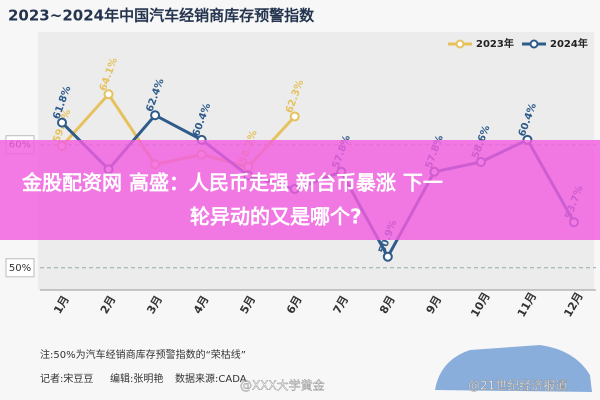 The width and height of the screenshot is (600, 400). I want to click on y-tick-box, so click(20, 268).